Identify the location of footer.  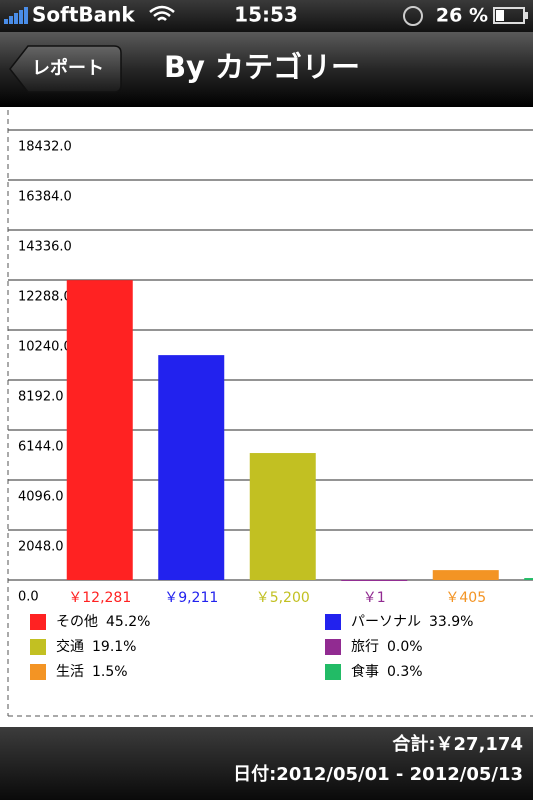
(266, 763).